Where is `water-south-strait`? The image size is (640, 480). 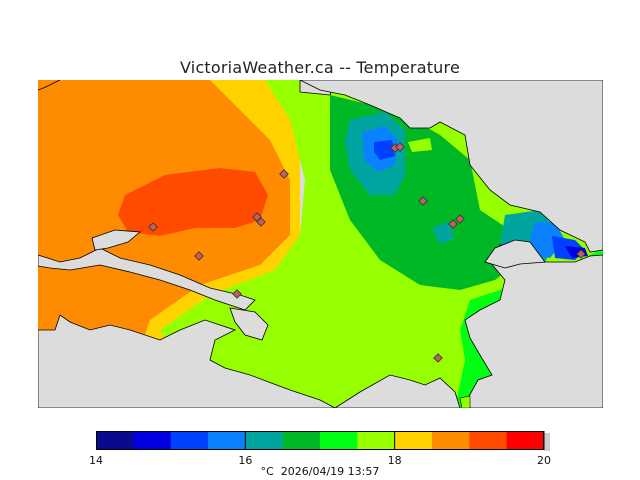
water-south-strait is located at coordinates (249, 361).